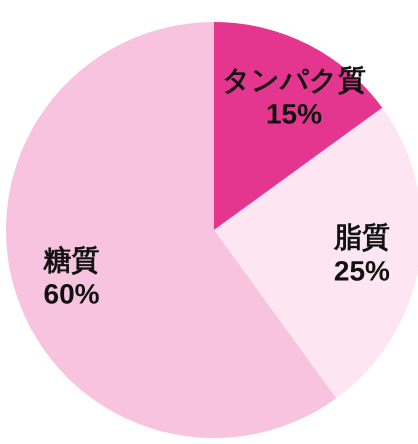  What do you see at coordinates (71, 260) in the screenshot?
I see `slice-label: 糖質` at bounding box center [71, 260].